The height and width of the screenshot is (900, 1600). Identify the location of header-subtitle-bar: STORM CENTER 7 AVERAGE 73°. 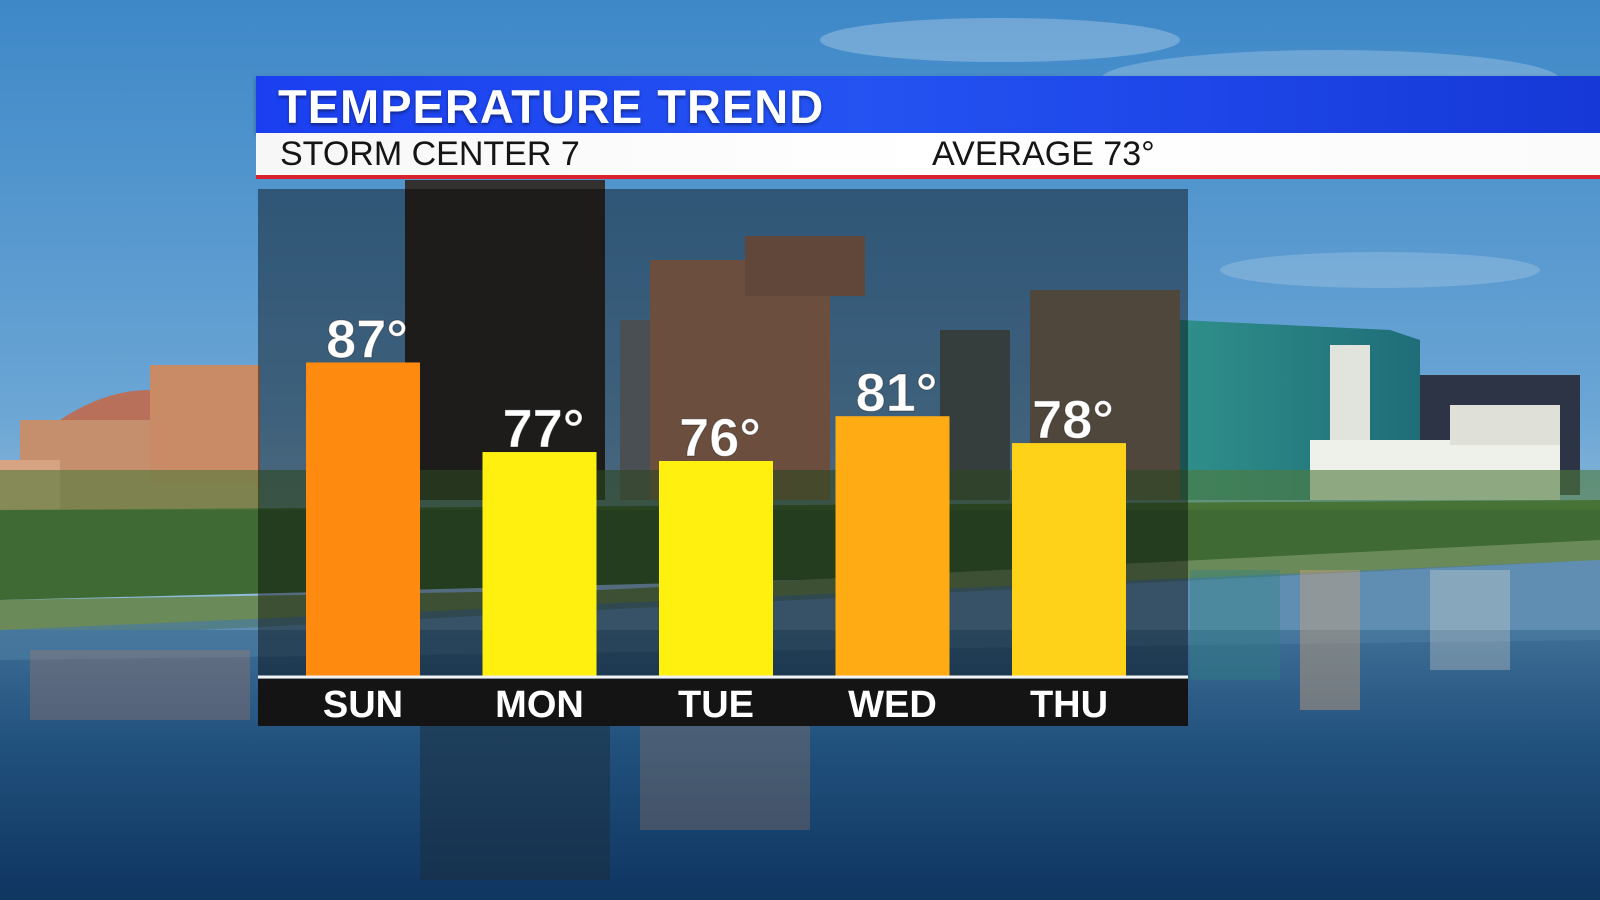
(928, 156).